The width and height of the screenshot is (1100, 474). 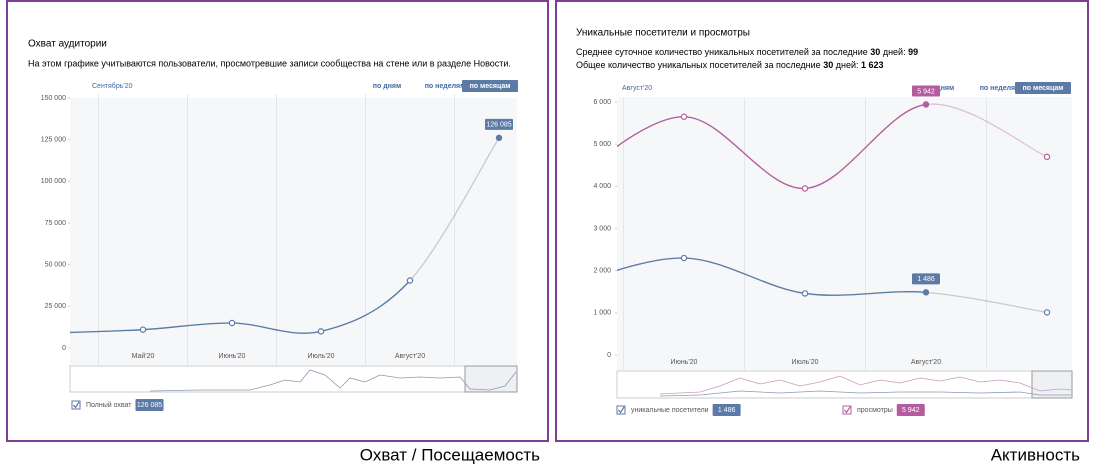 I want to click on y-tick-label: 125 000, so click(x=53, y=140).